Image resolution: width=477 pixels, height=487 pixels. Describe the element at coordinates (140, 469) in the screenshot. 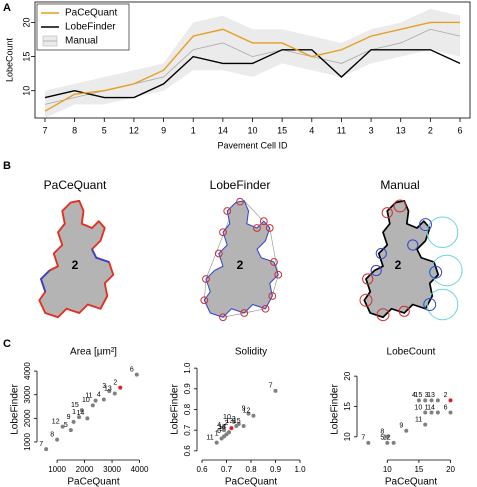

I see `x-tick-label: 4000` at that location.